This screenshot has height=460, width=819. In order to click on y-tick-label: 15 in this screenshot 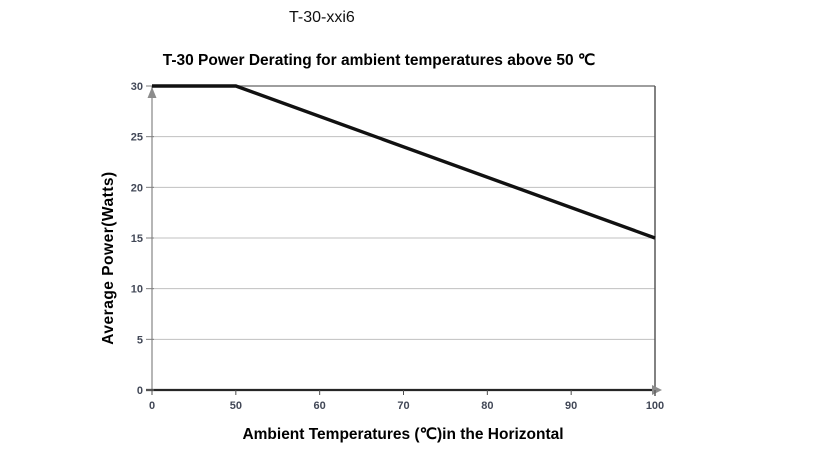, I will do `click(137, 239)`.